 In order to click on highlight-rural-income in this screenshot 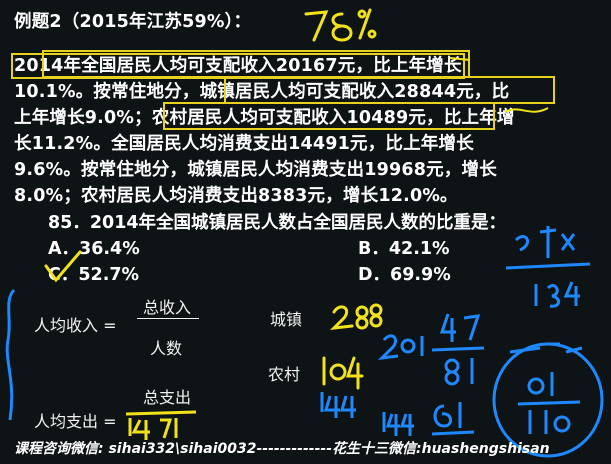, I will do `click(329, 116)`.